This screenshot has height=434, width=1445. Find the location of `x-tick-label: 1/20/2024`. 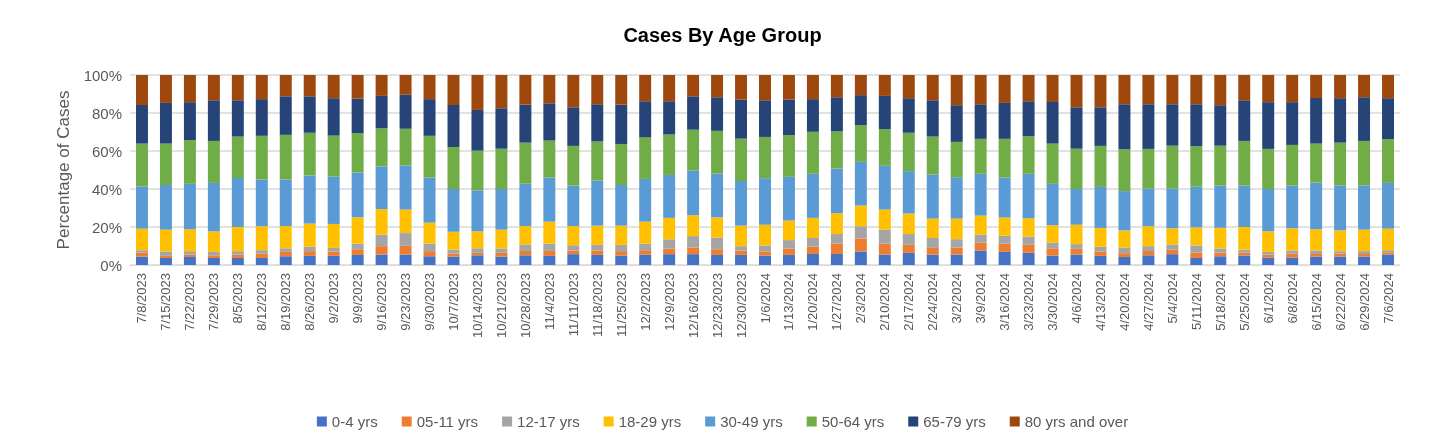

x-tick-label: 1/20/2024 is located at coordinates (813, 302).